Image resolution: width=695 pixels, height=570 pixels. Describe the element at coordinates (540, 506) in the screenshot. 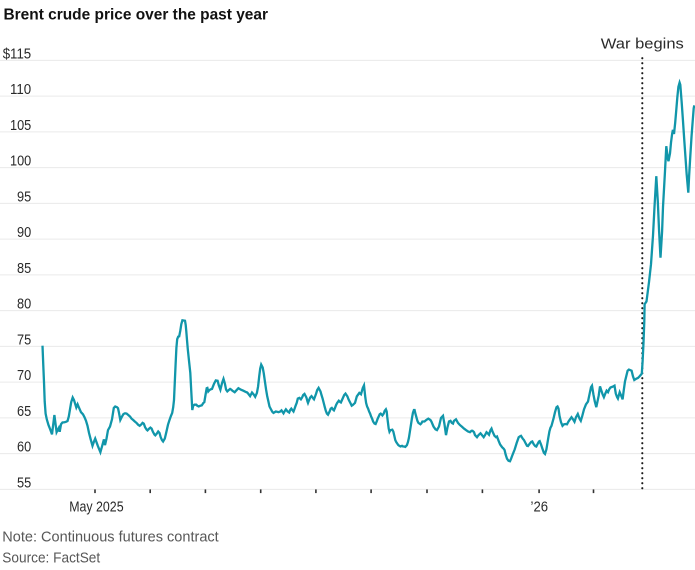

I see `svg-text: ’26` at that location.